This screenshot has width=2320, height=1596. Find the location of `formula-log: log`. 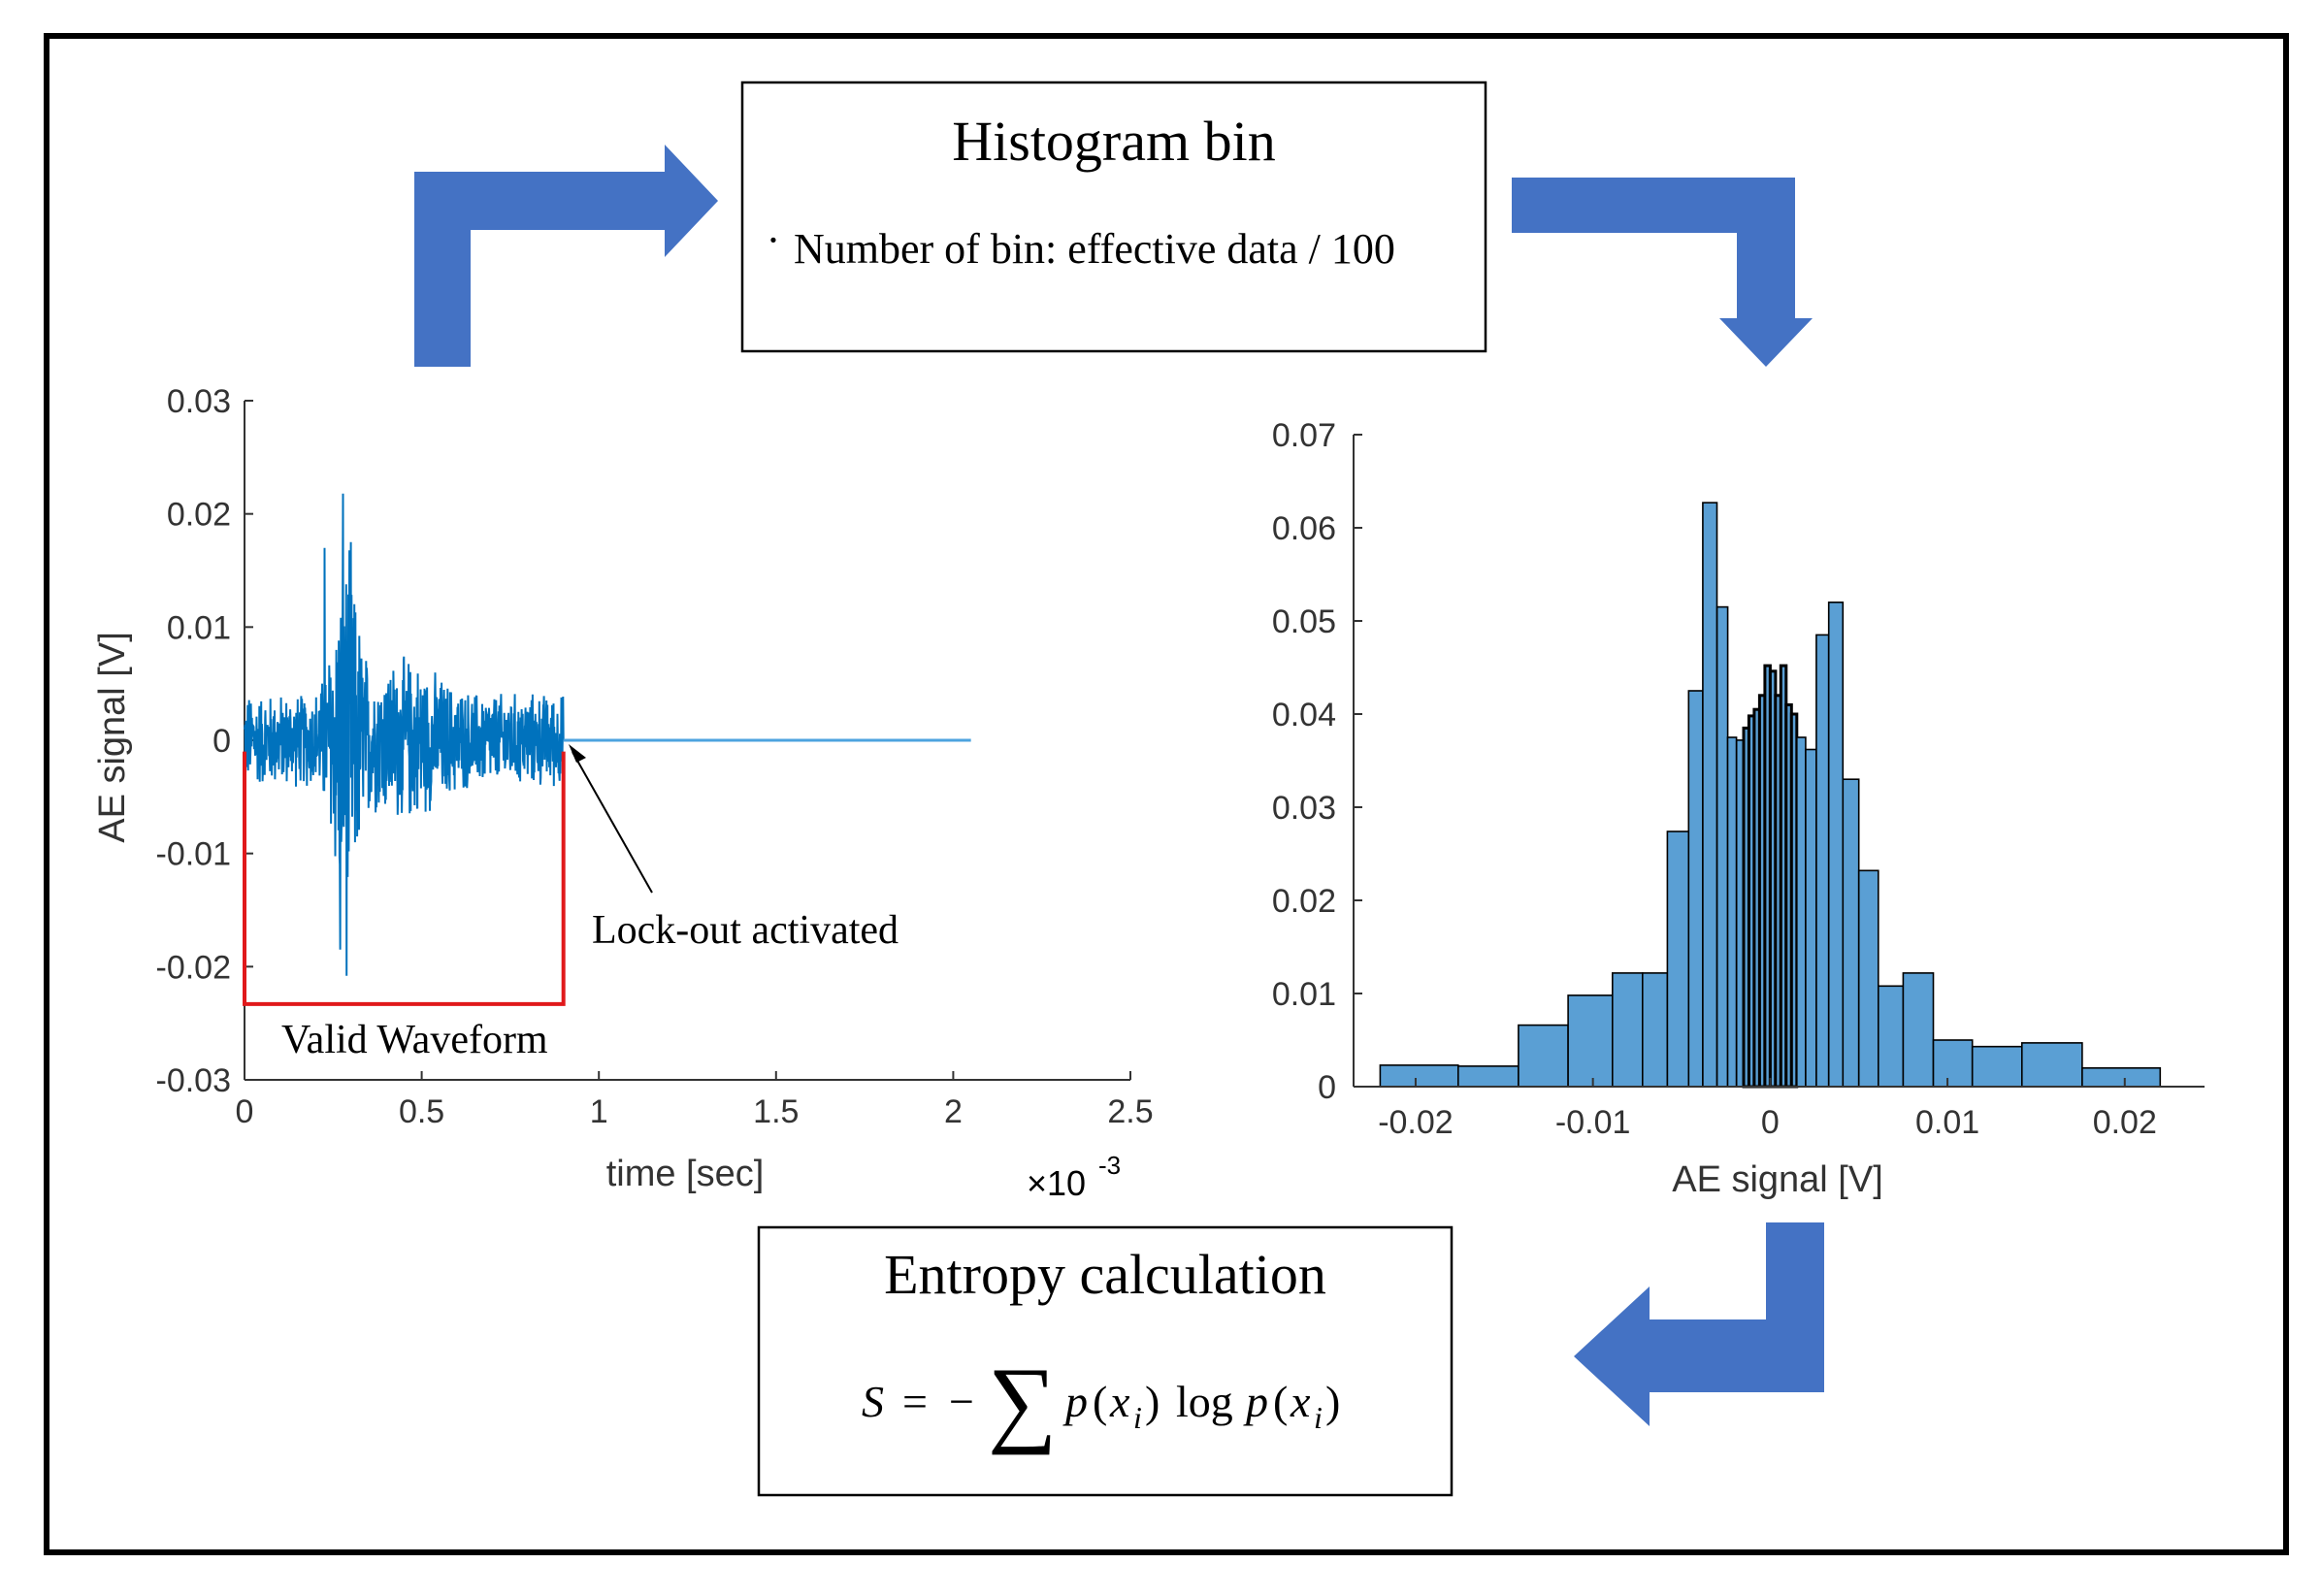

formula-log: log is located at coordinates (1204, 1401).